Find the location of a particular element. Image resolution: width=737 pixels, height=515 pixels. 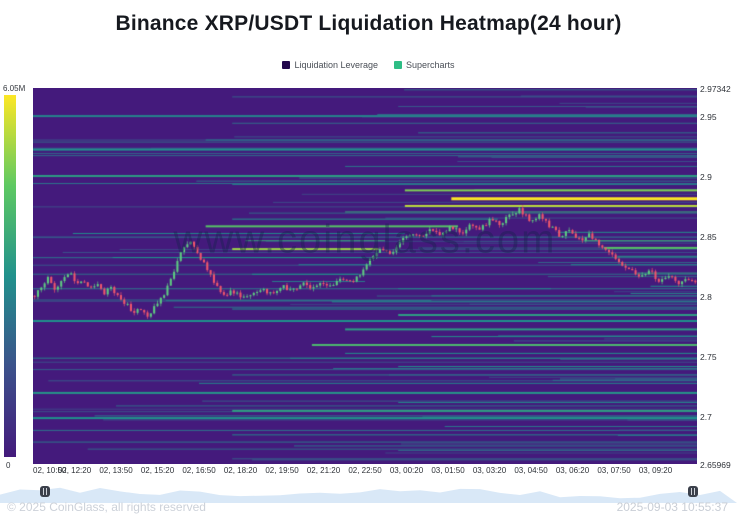

x-axis-label: 03, 04:50 is located at coordinates (531, 470).